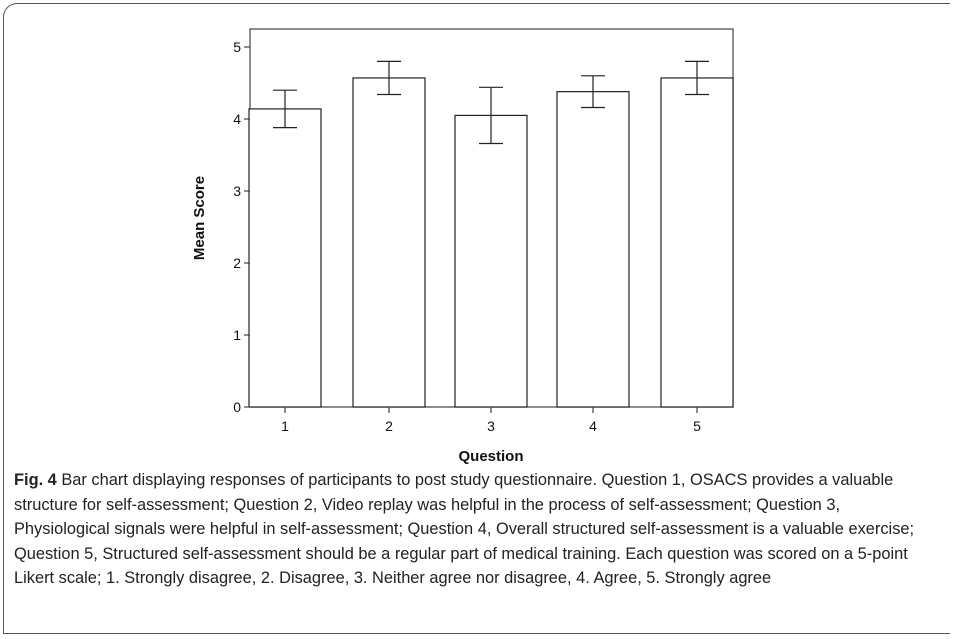 The image size is (955, 639). I want to click on x-tick-label: 4, so click(593, 426).